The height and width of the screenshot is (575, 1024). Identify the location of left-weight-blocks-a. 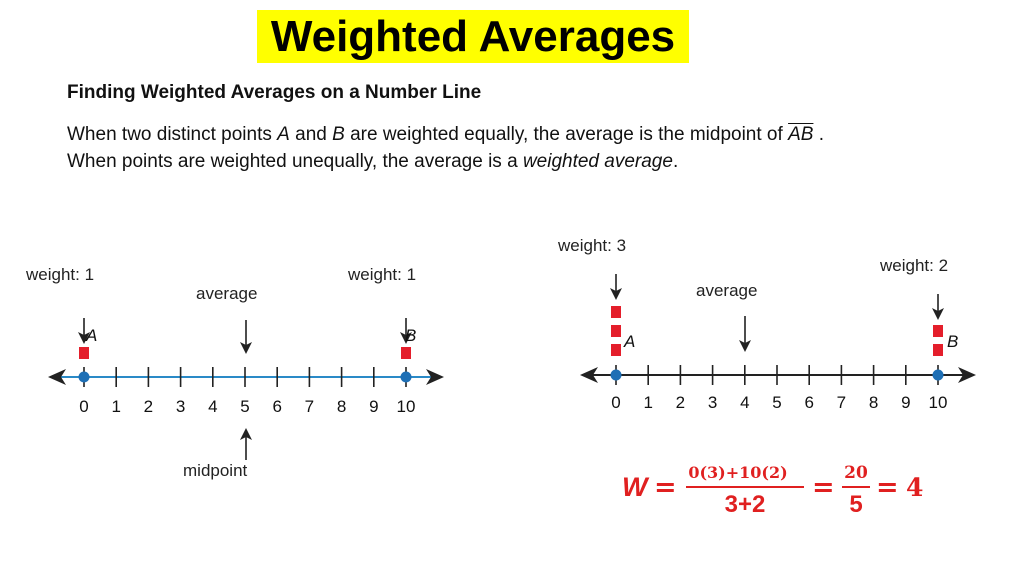
(84, 353).